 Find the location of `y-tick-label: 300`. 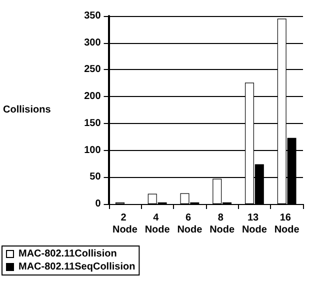

y-tick-label: 300 is located at coordinates (93, 42).